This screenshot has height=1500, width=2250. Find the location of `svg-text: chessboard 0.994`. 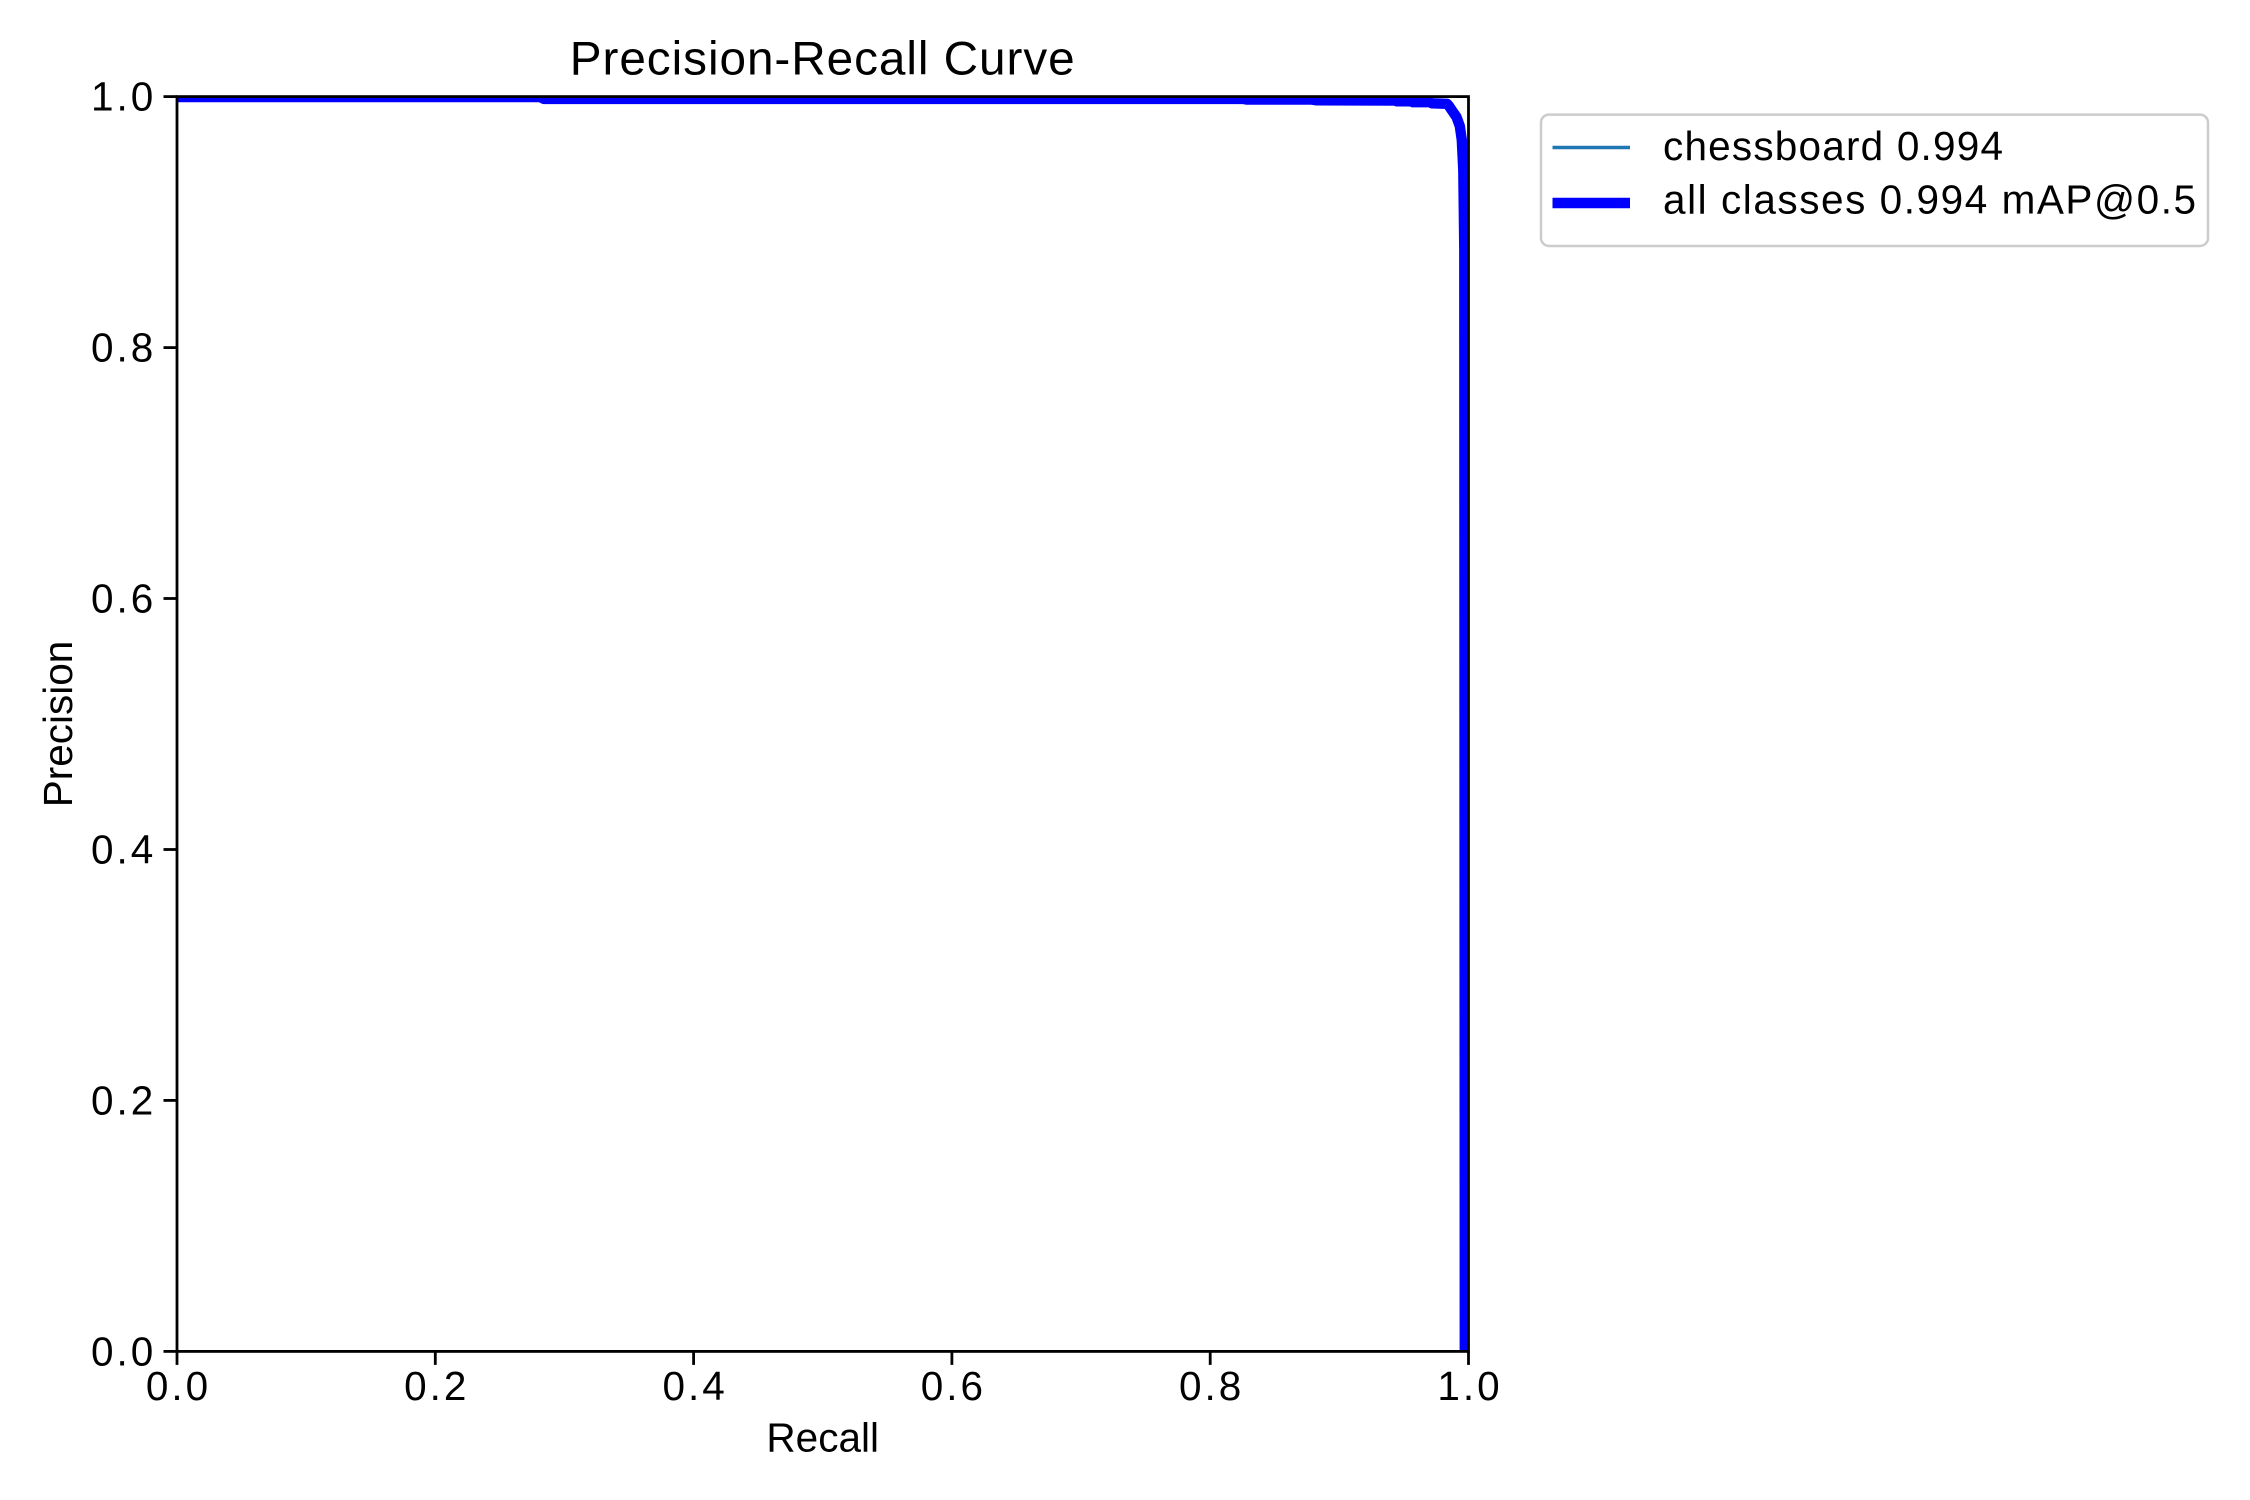

svg-text: chessboard 0.994 is located at coordinates (1833, 146).